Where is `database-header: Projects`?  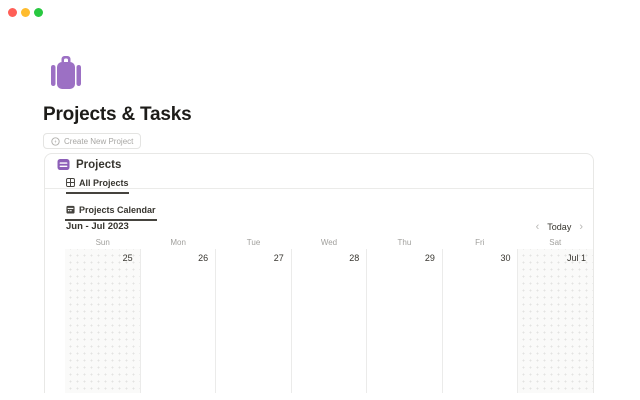
database-header: Projects is located at coordinates (89, 164).